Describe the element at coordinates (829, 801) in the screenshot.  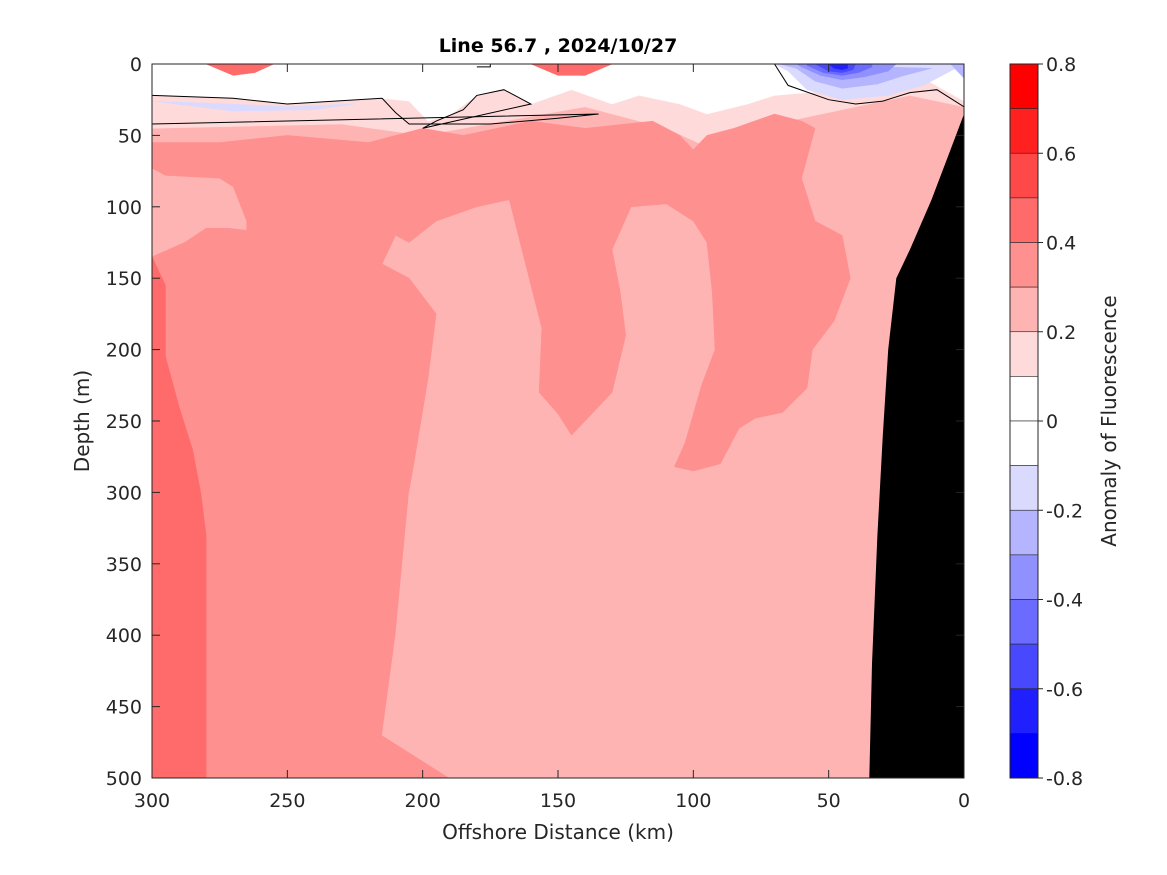
I see `x-tick-label: 50` at that location.